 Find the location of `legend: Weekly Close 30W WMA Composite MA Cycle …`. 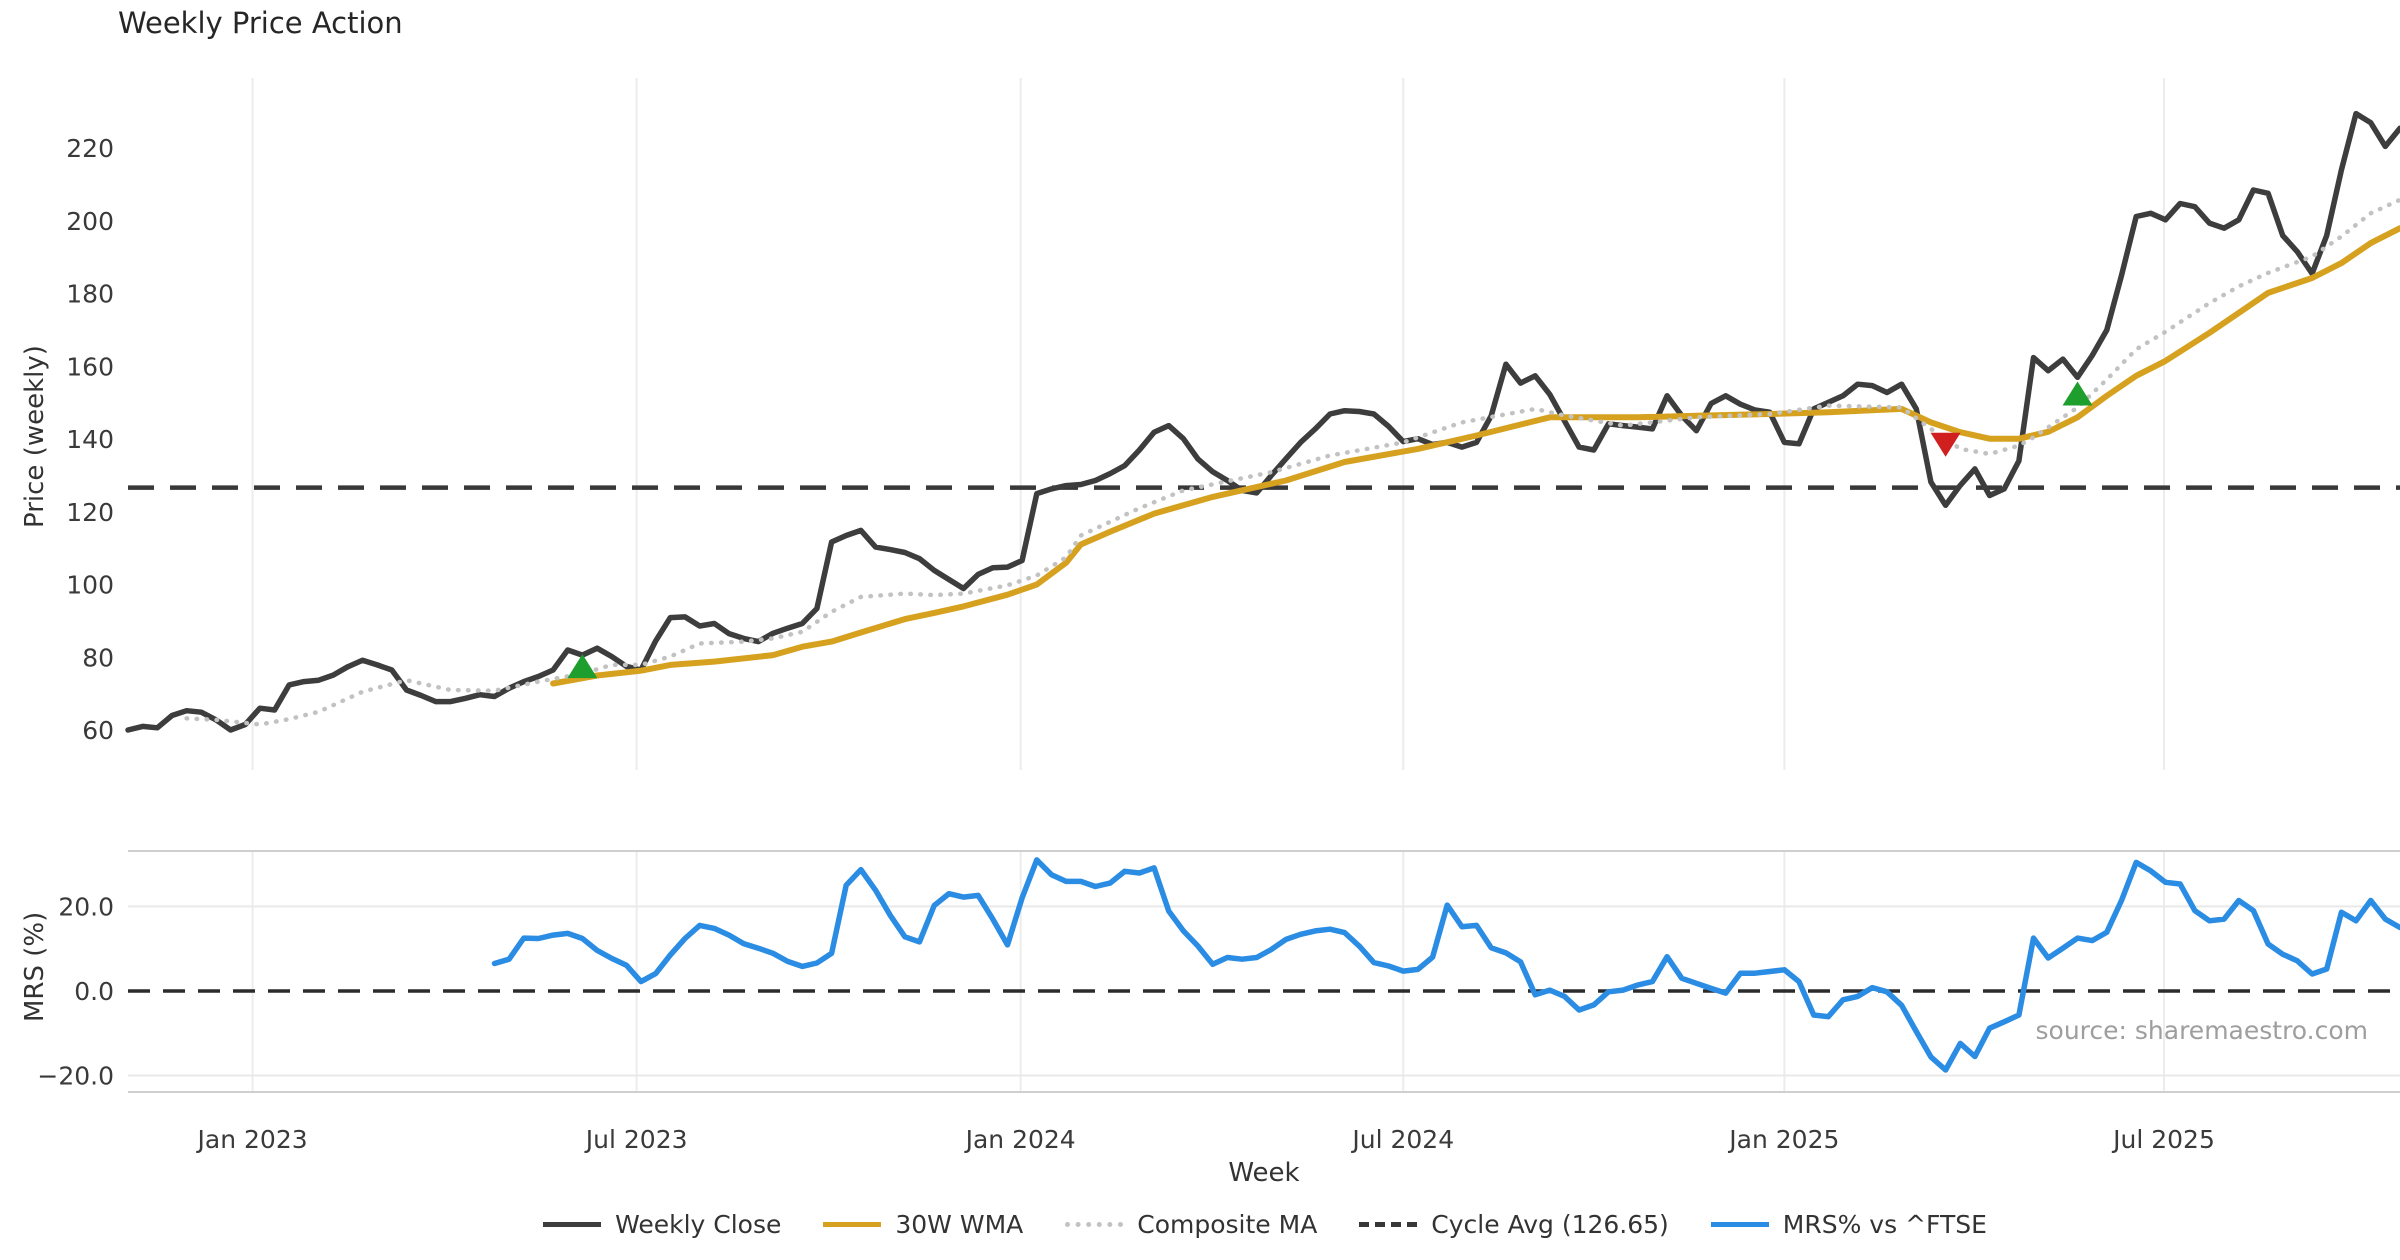

legend: Weekly Close 30W WMA Composite MA Cycle … is located at coordinates (1200, 1224).